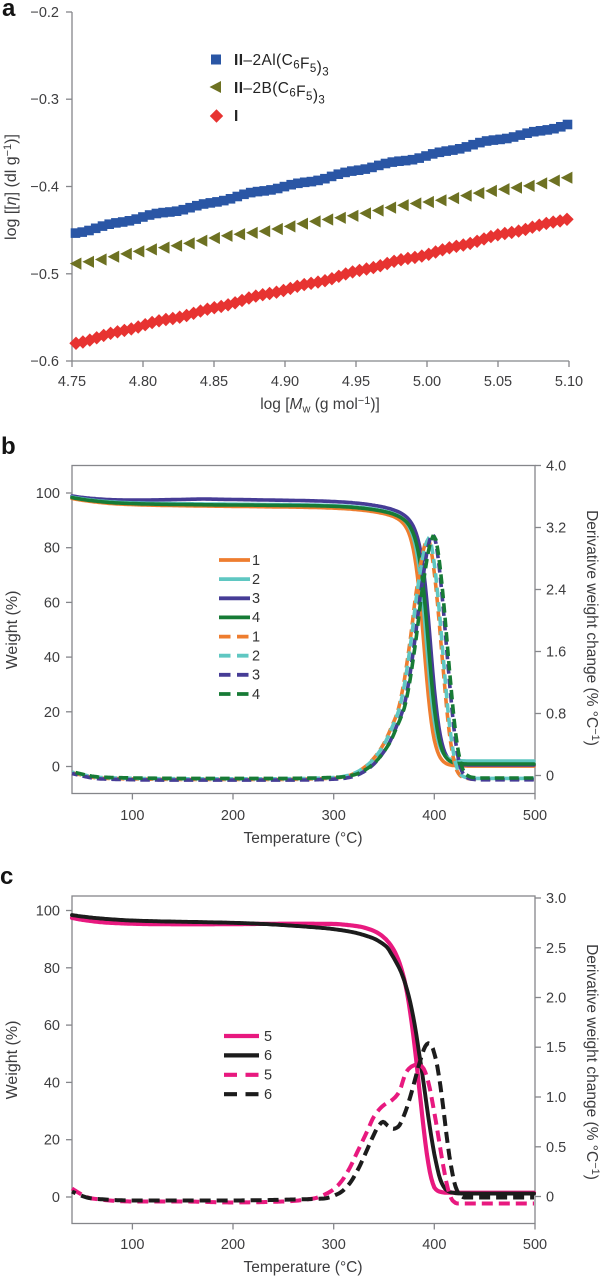  What do you see at coordinates (556, 1098) in the screenshot?
I see `svg-text: 1.0` at bounding box center [556, 1098].